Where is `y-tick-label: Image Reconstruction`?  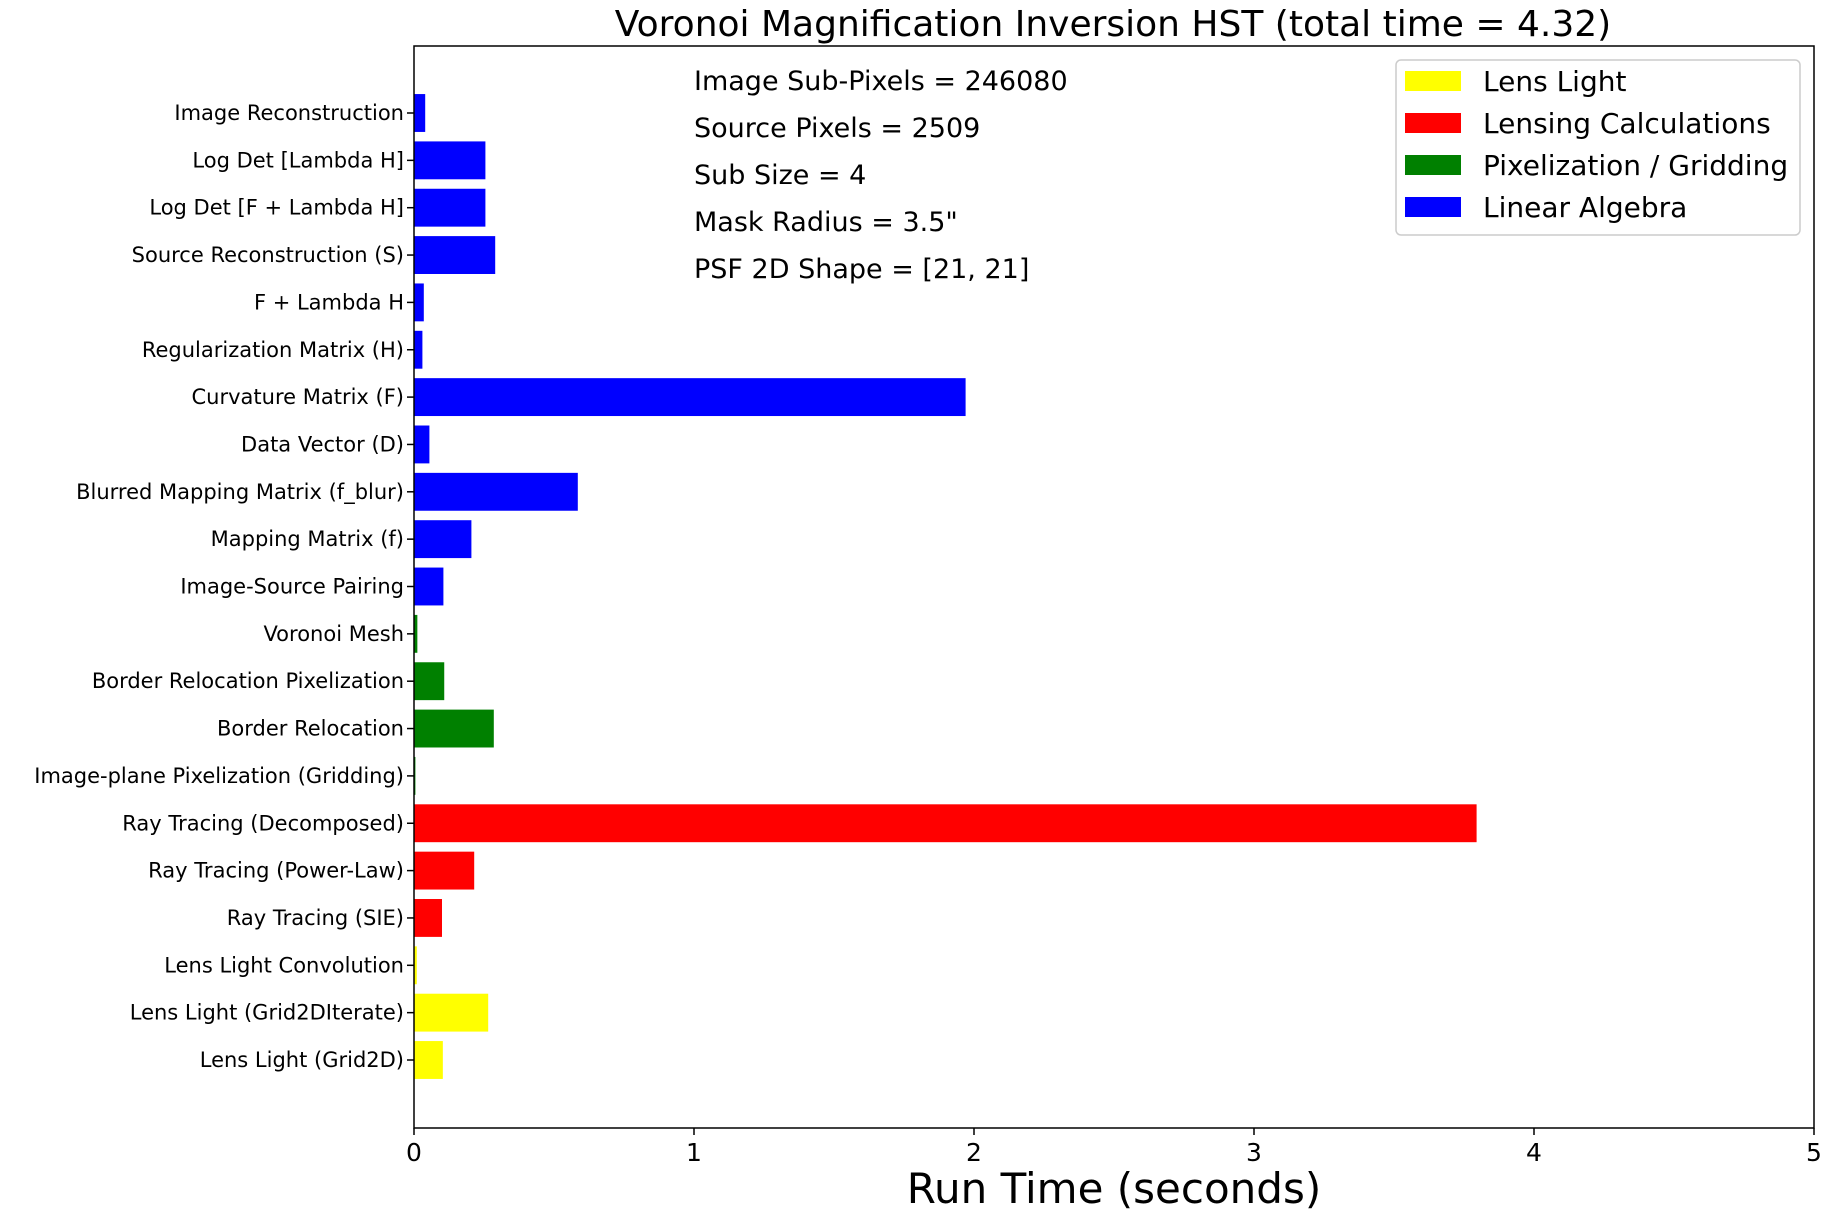
y-tick-label: Image Reconstruction is located at coordinates (289, 113).